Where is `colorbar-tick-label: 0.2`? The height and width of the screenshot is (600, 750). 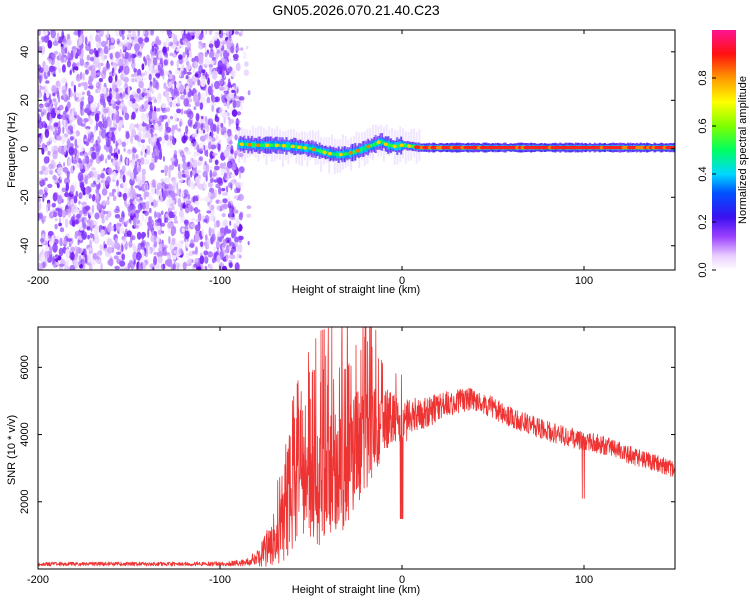
colorbar-tick-label: 0.2 is located at coordinates (703, 221).